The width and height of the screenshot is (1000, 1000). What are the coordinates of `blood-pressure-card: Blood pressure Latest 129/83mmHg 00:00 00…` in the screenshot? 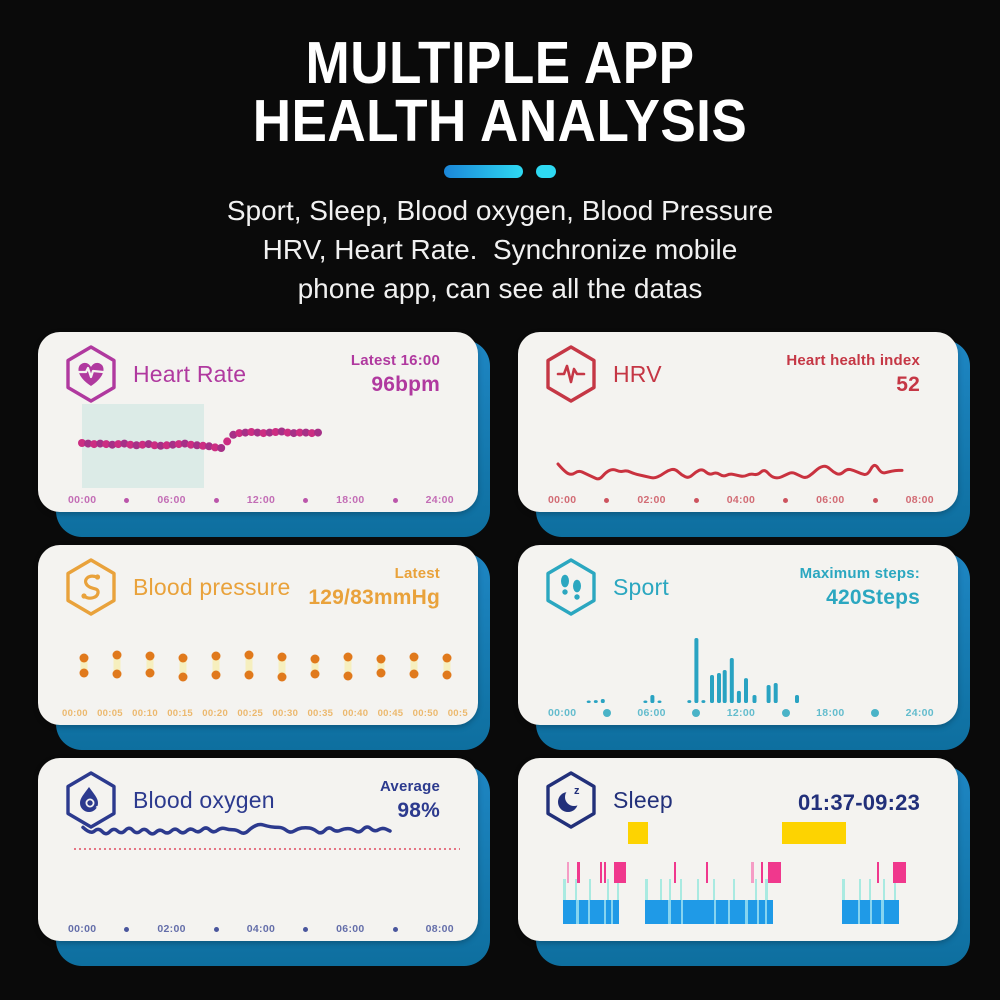 It's located at (258, 635).